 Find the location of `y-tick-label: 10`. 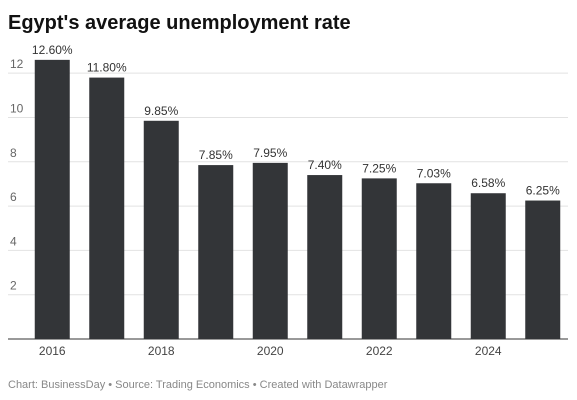

y-tick-label: 10 is located at coordinates (17, 108).